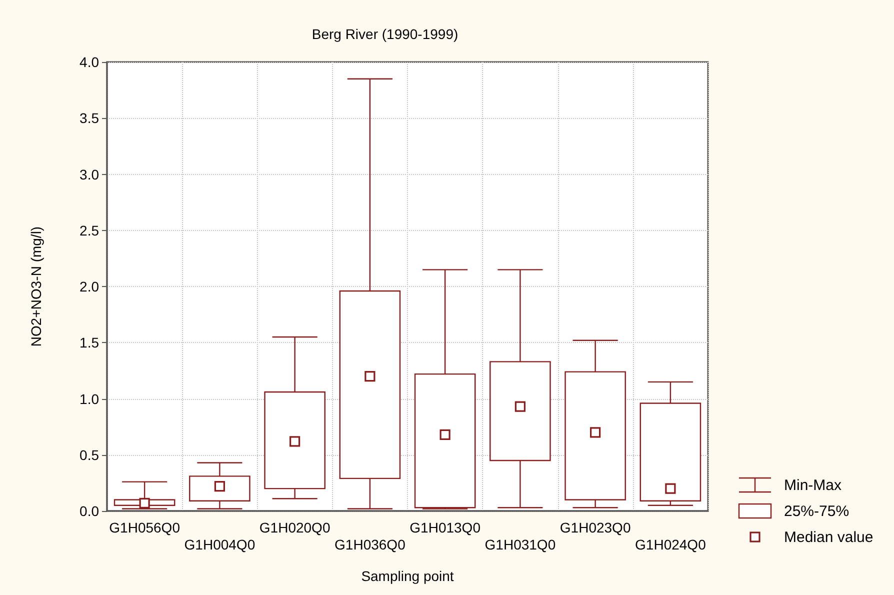  Describe the element at coordinates (90, 454) in the screenshot. I see `y-tick-label: 0.5` at that location.